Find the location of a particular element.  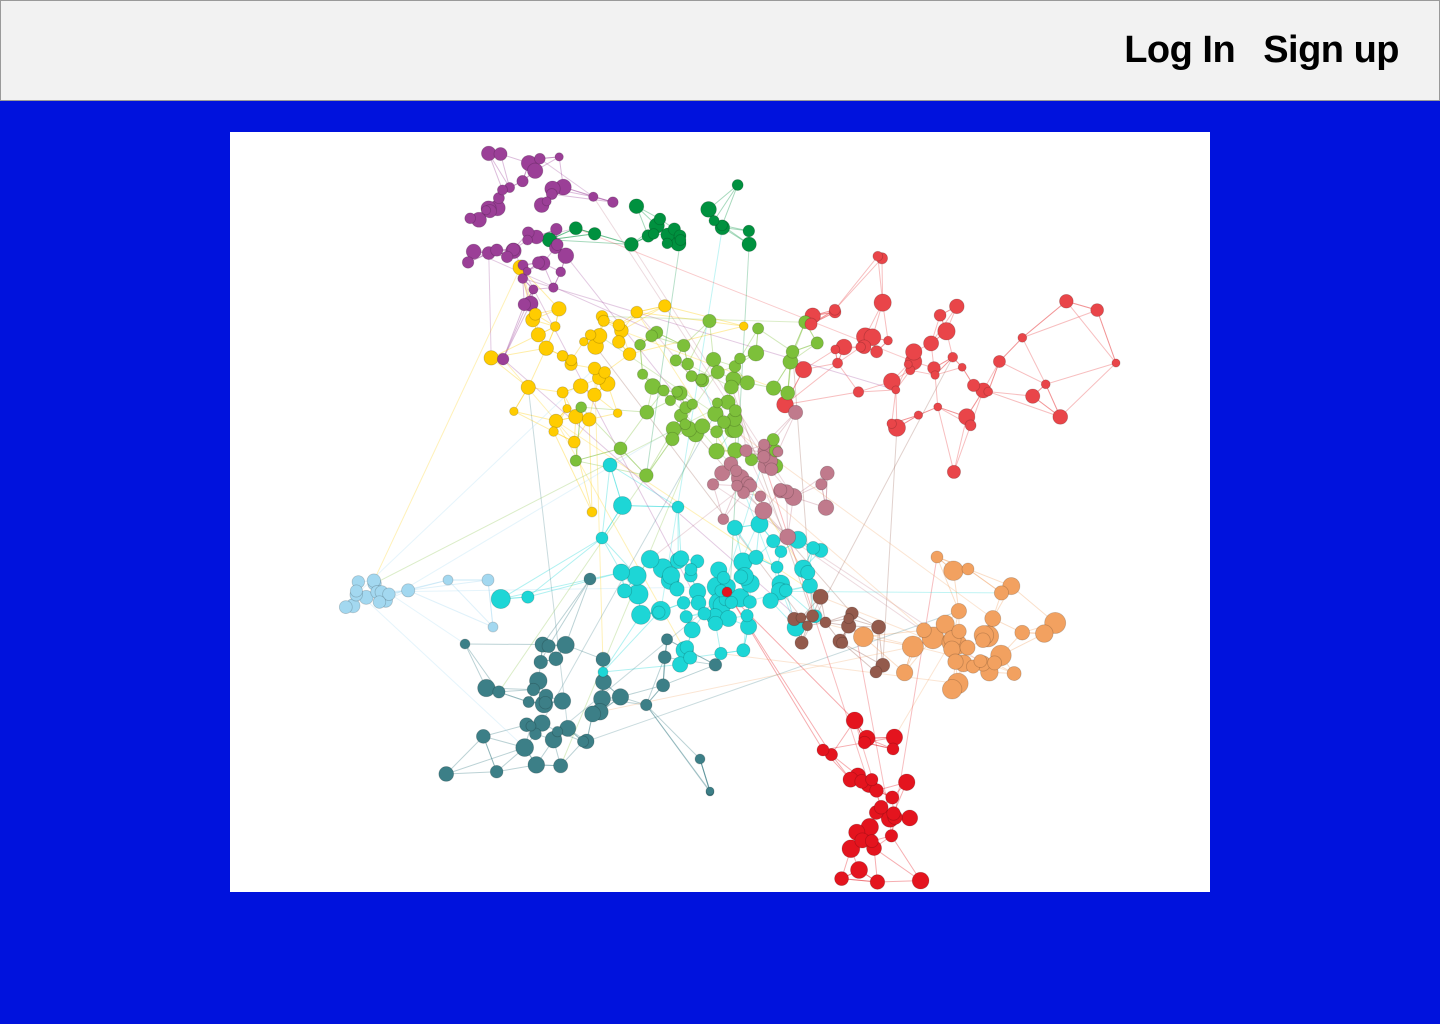

login-link: Log In is located at coordinates (1180, 50).